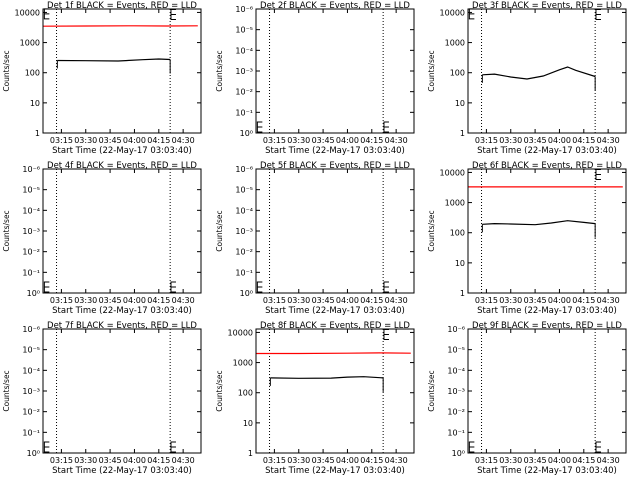 The image size is (640, 480). I want to click on panel-title: Det 4f BLACK = Events, RED = LLD, so click(122, 166).